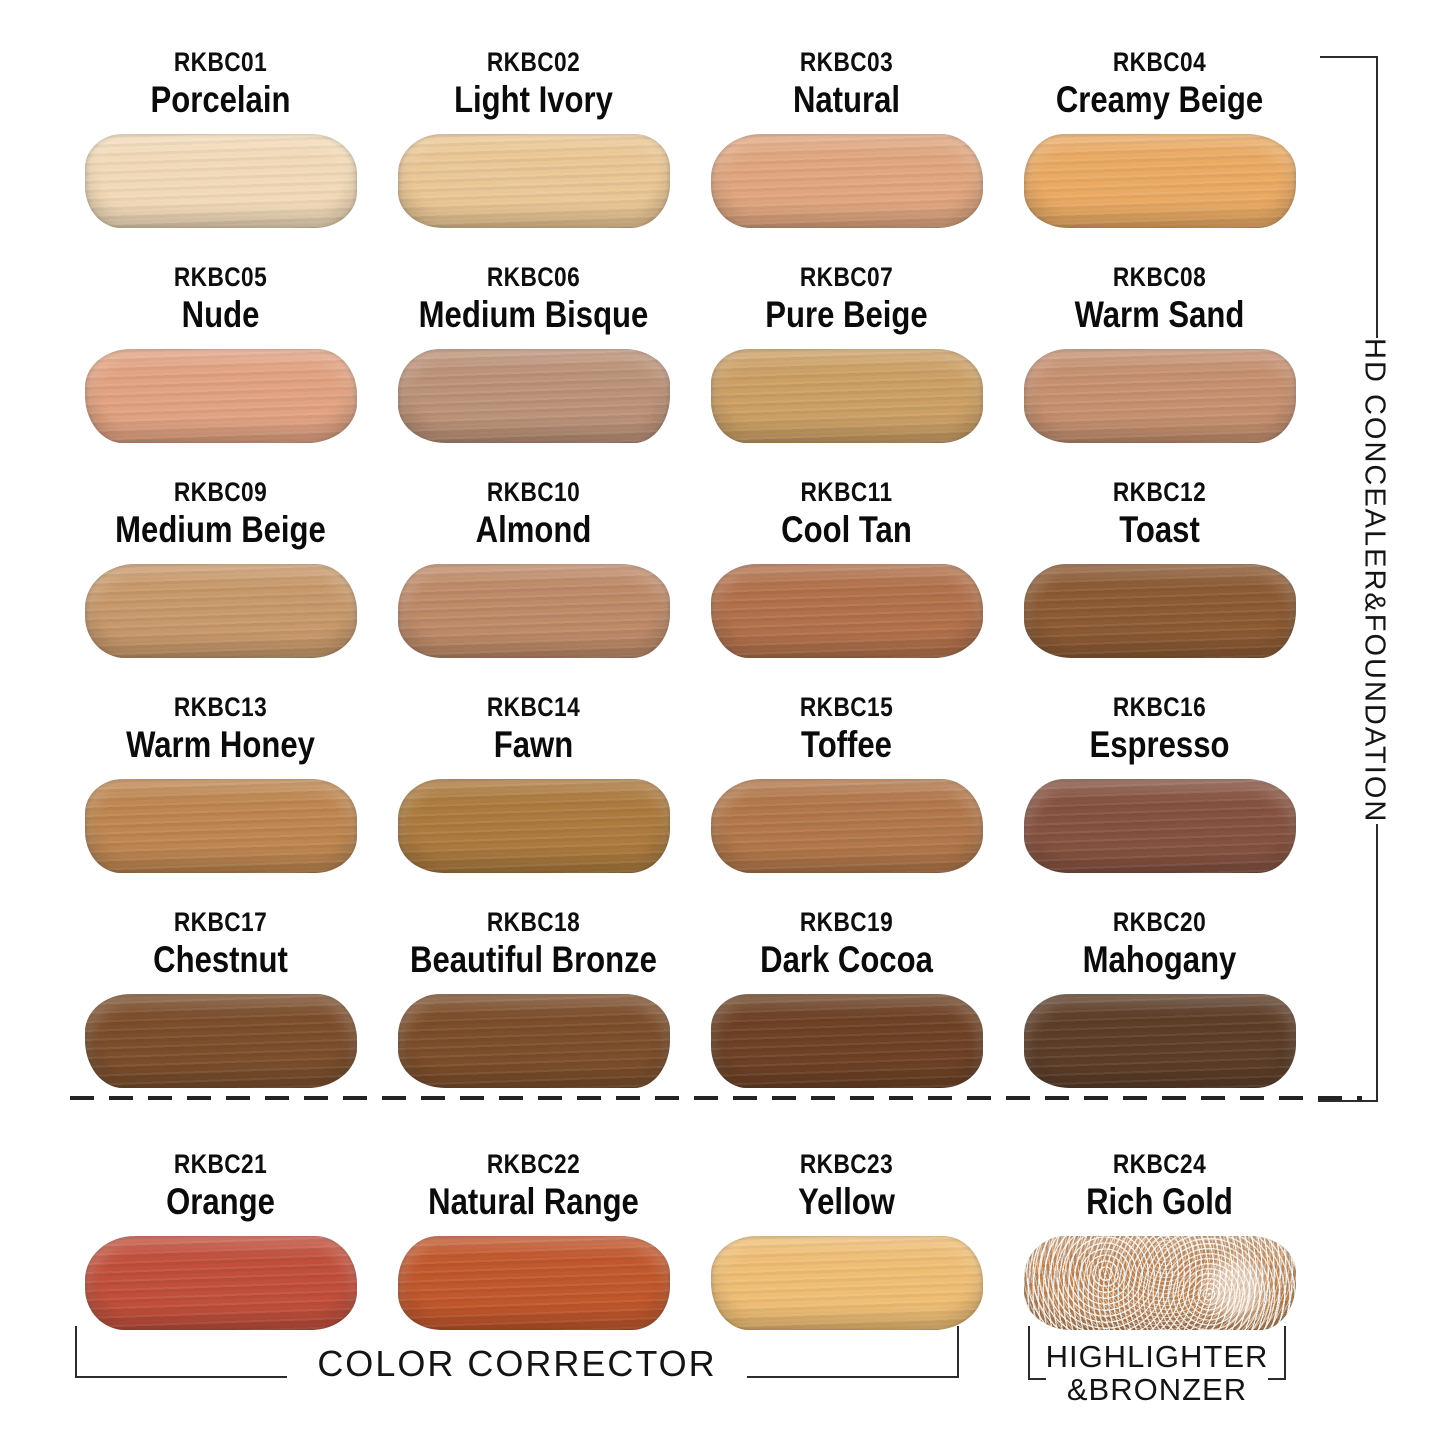 The width and height of the screenshot is (1445, 1445). I want to click on shade-code: RKBC22, so click(533, 1164).